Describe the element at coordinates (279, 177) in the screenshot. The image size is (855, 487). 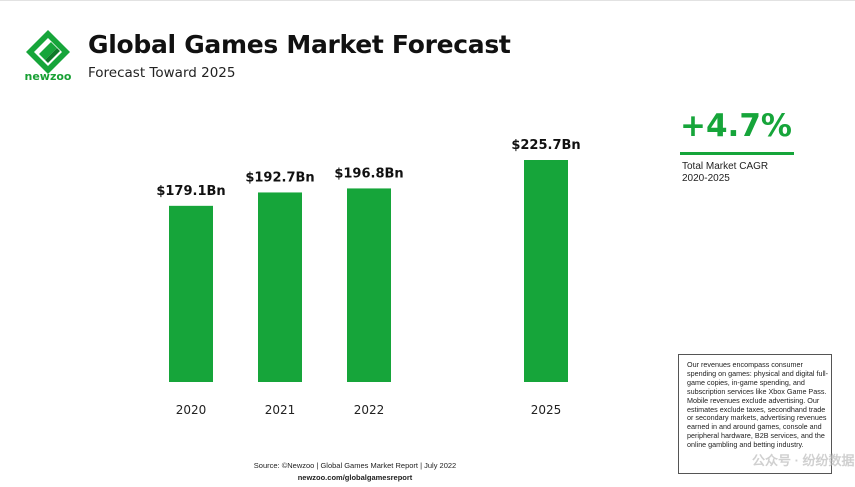
I see `data-label-2021: $192.7Bn` at that location.